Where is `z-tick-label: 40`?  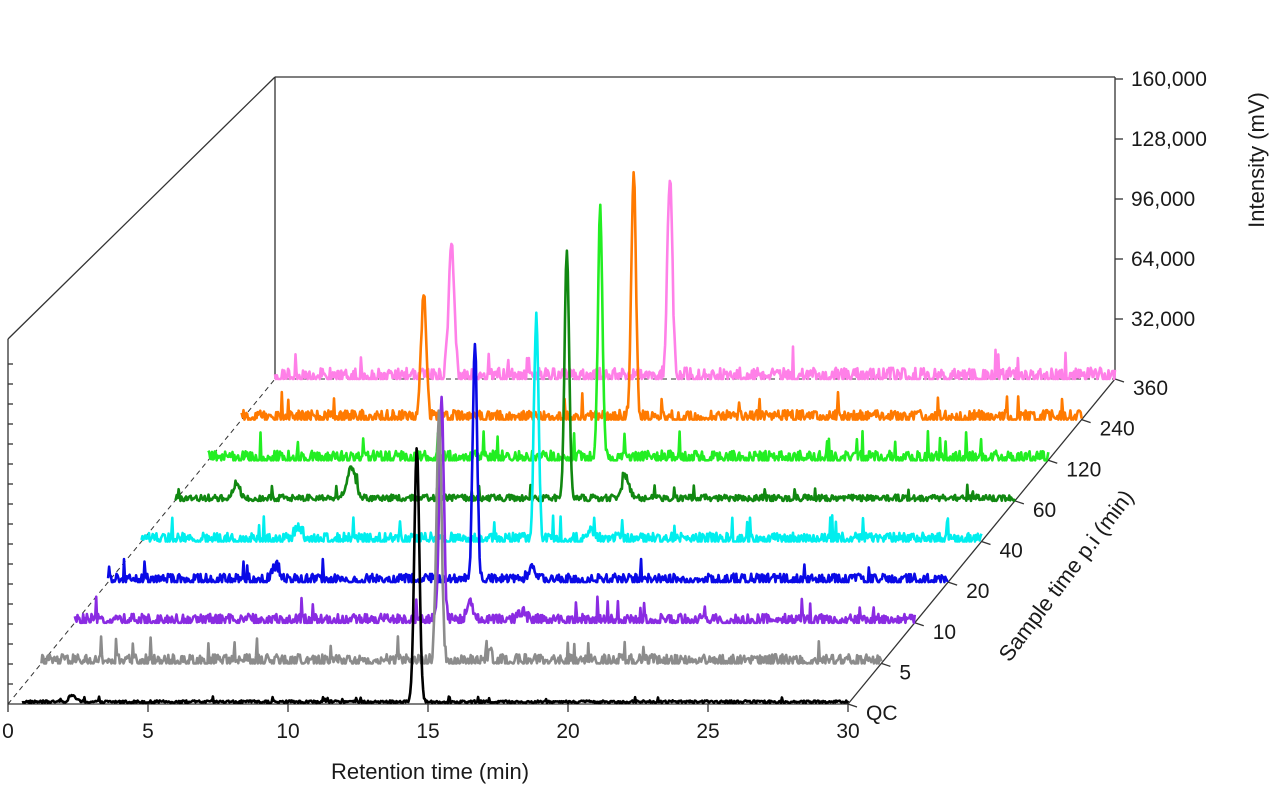
z-tick-label: 40 is located at coordinates (1011, 551).